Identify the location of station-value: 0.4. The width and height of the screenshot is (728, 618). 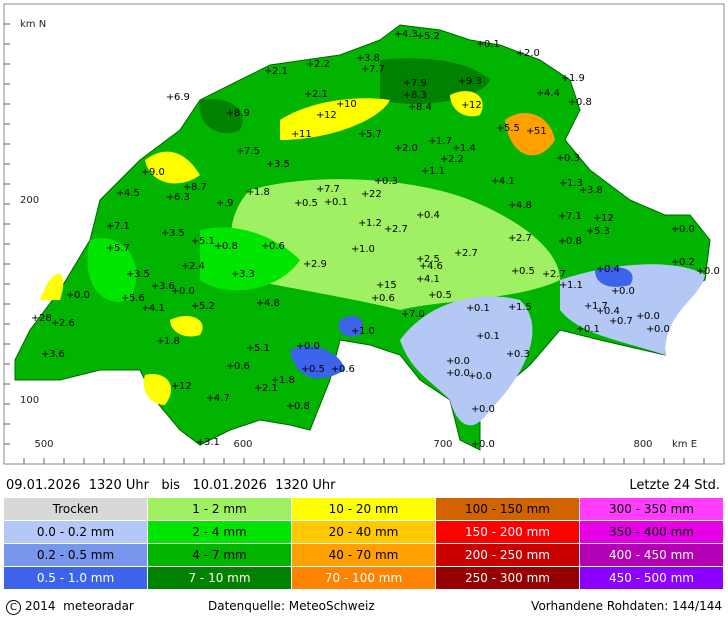
(612, 269).